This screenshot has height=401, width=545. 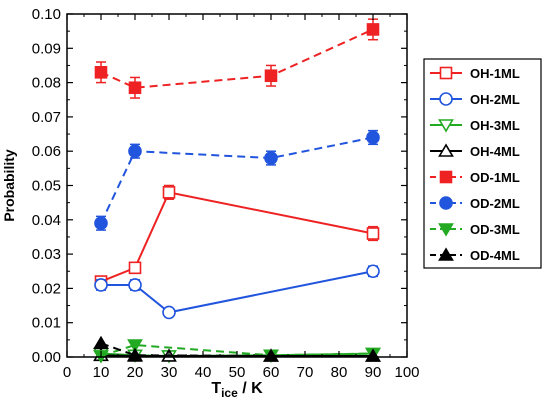 What do you see at coordinates (305, 372) in the screenshot?
I see `x-tick-label: 70` at bounding box center [305, 372].